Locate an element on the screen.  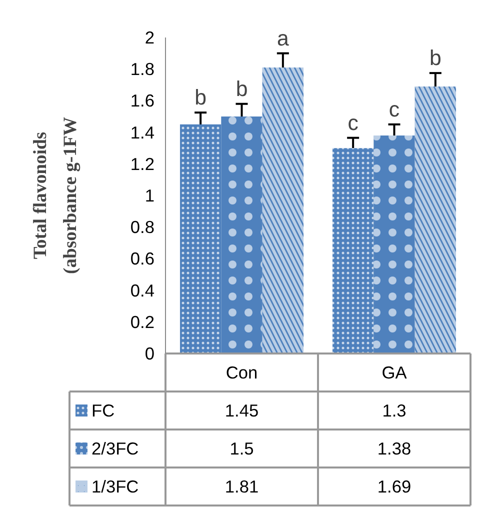
data-label: 1.45 is located at coordinates (241, 410).